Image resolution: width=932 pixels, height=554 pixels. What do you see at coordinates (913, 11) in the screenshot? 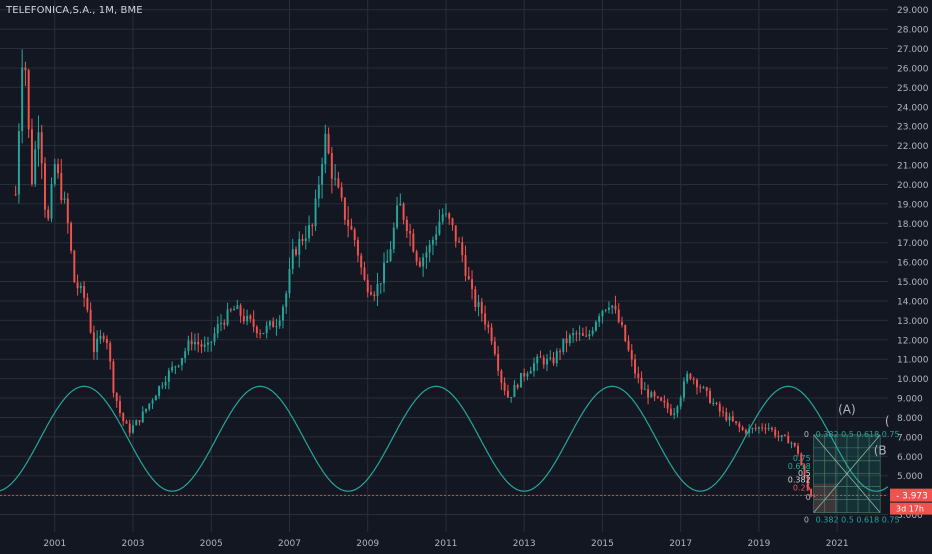
I see `y-tick-label: 29.000` at bounding box center [913, 11].